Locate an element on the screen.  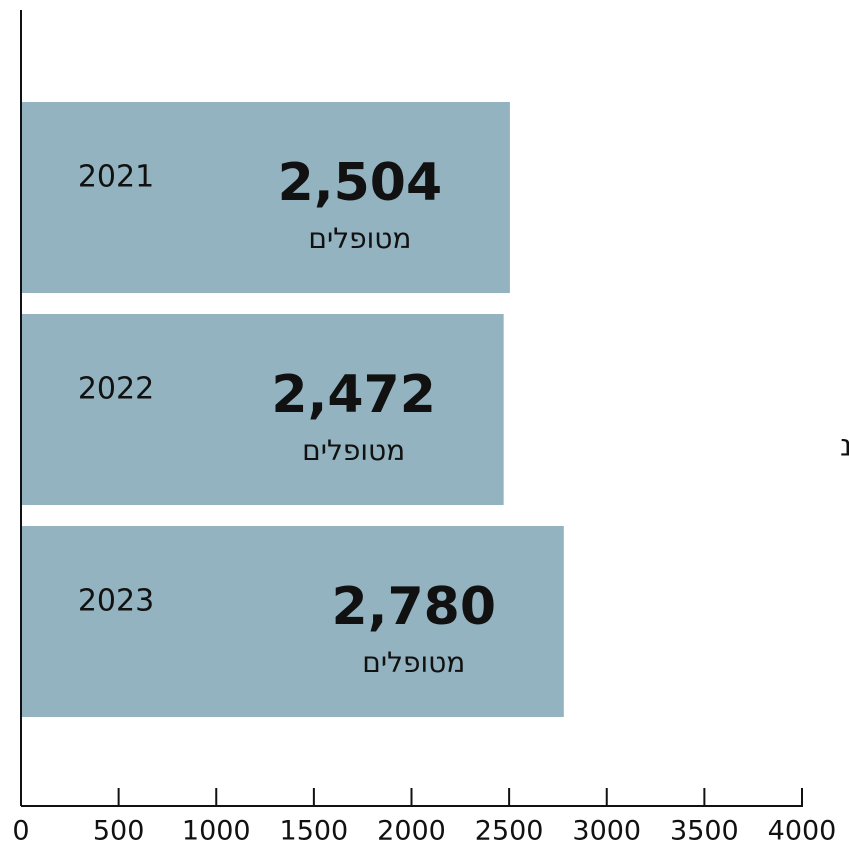
x-tick-label: 3500 is located at coordinates (704, 830).